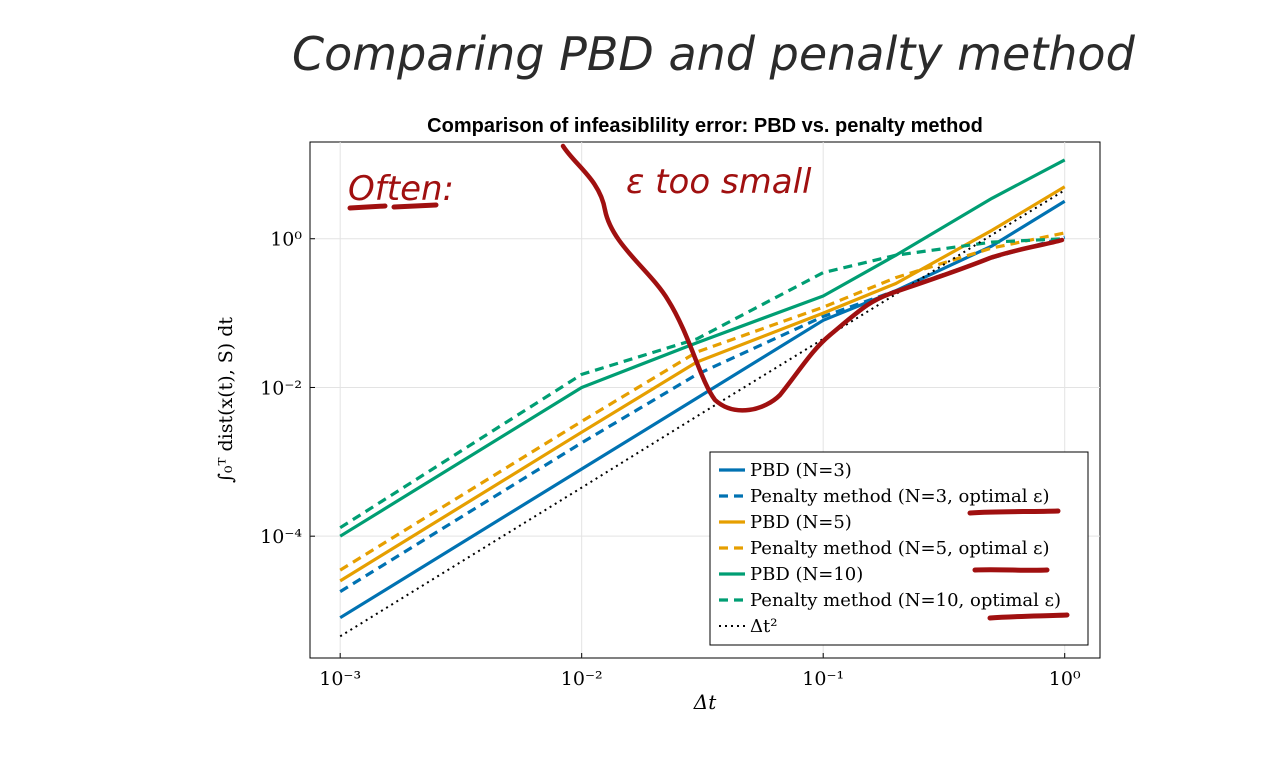 The width and height of the screenshot is (1280, 768). What do you see at coordinates (900, 496) in the screenshot?
I see `legend-label: Penalty method (N=3, optimal ε)` at bounding box center [900, 496].